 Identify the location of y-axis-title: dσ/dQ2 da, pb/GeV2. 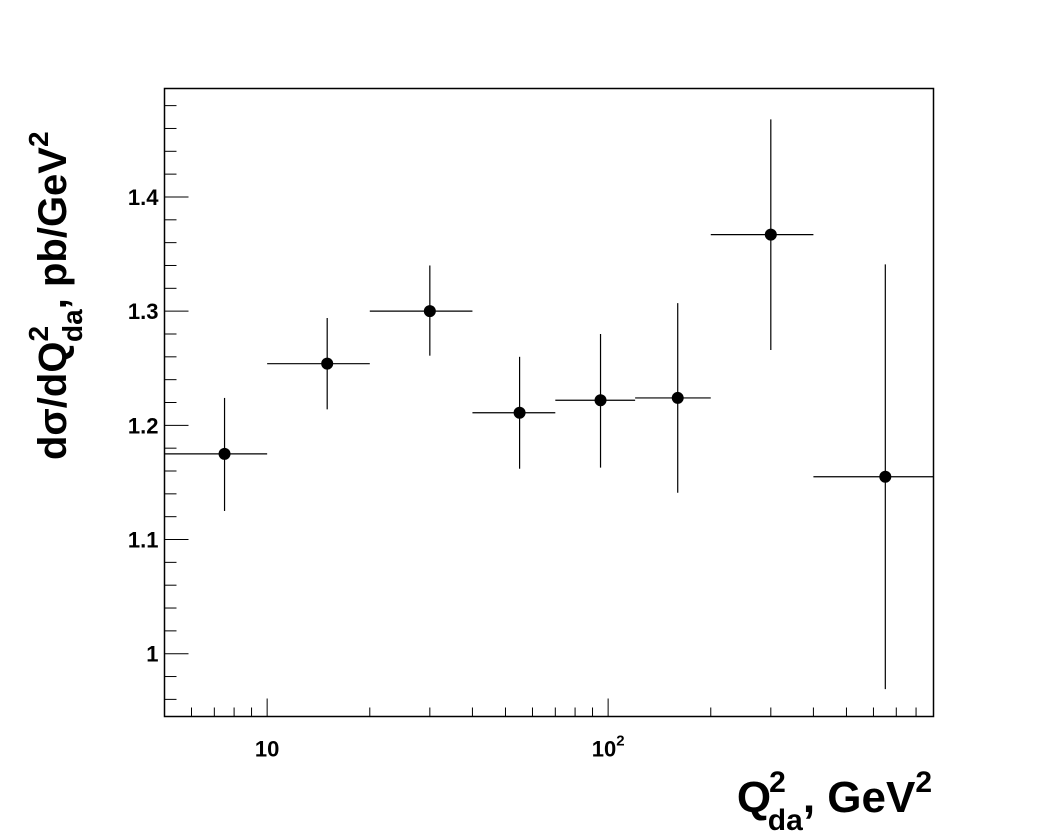
(55, 295).